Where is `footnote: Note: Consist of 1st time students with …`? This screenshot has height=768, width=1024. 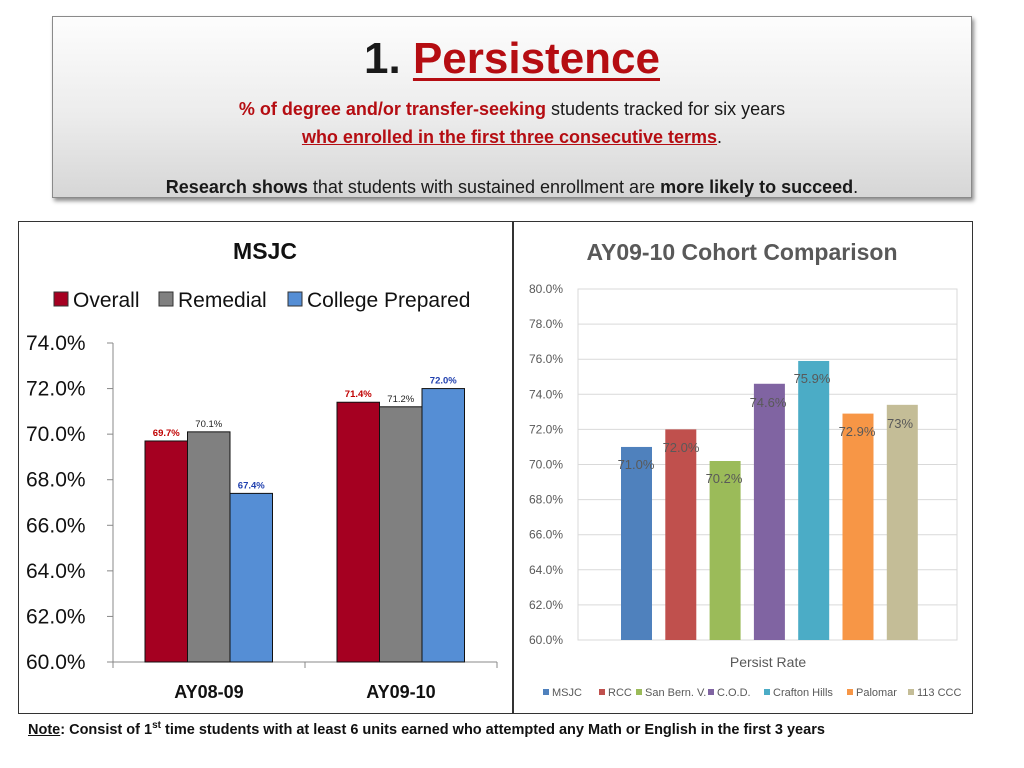
footnote: Note: Consist of 1st time students with … is located at coordinates (426, 729).